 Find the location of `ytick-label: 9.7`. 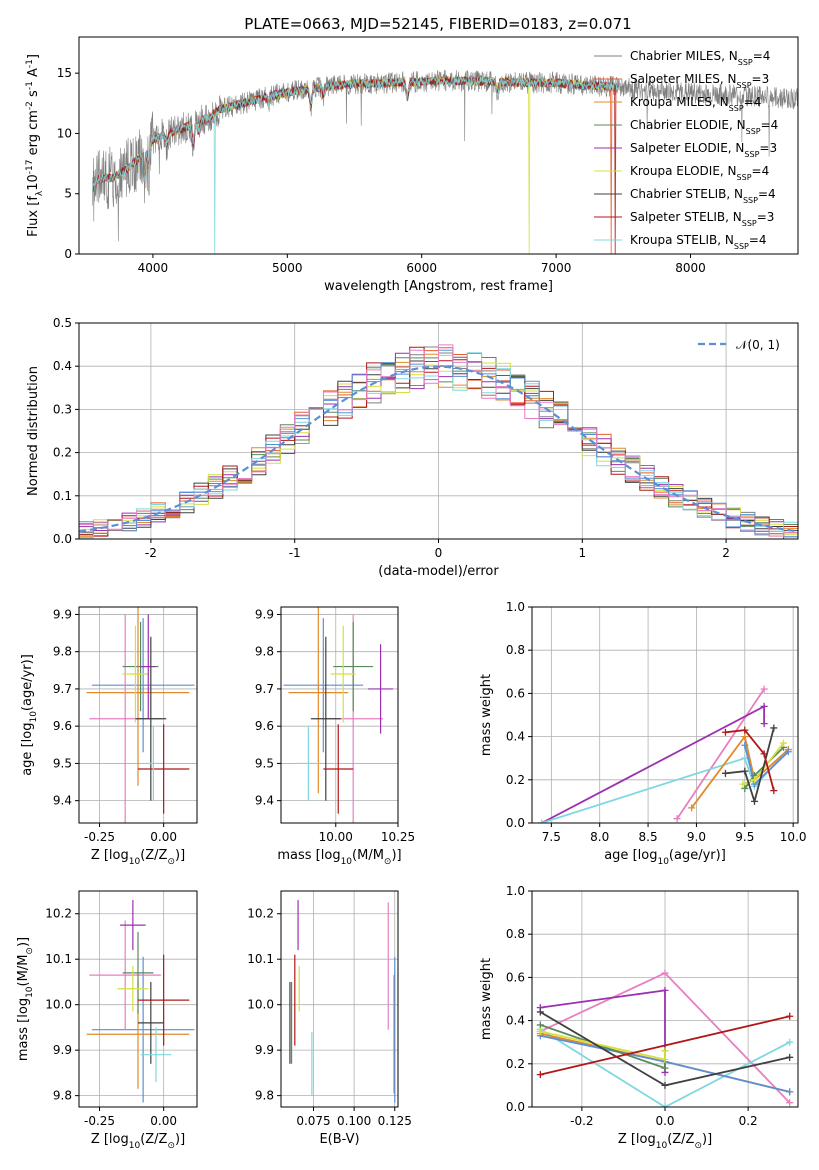

ytick-label: 9.7 is located at coordinates (62, 689).